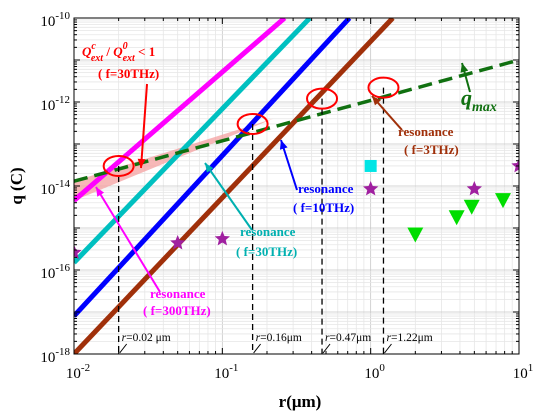  Describe the element at coordinates (266, 251) in the screenshot. I see `res30-label-2: ( f=30THz)` at that location.